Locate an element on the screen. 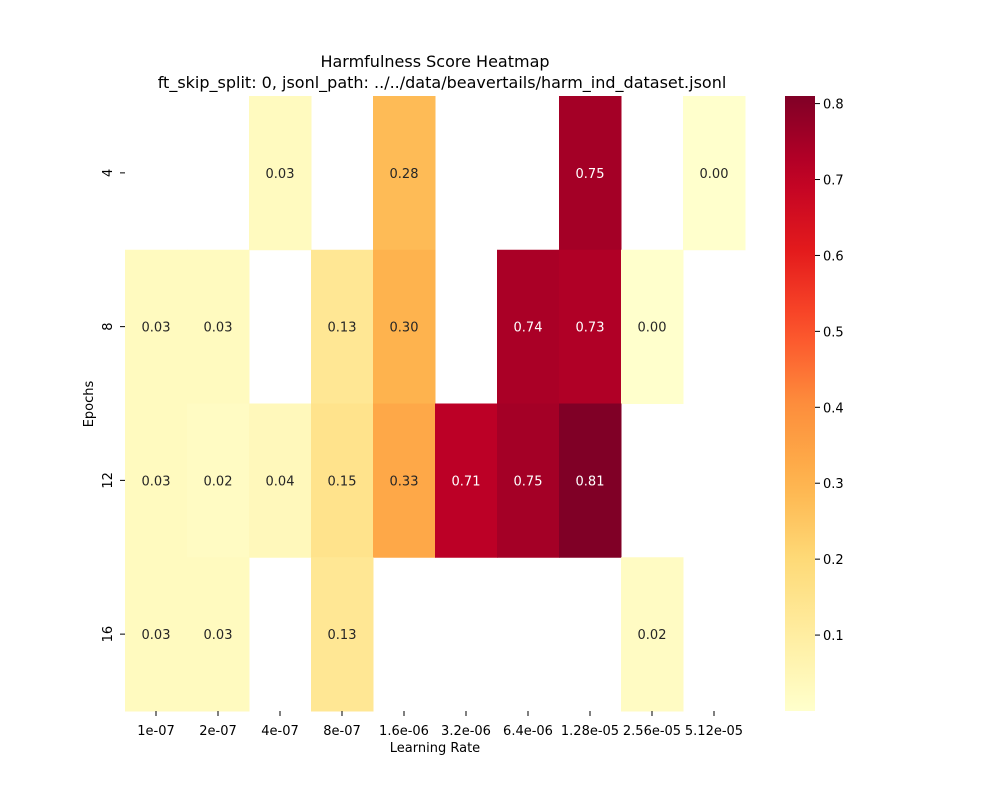  heatmap-cell-value: 0.71 is located at coordinates (466, 481).